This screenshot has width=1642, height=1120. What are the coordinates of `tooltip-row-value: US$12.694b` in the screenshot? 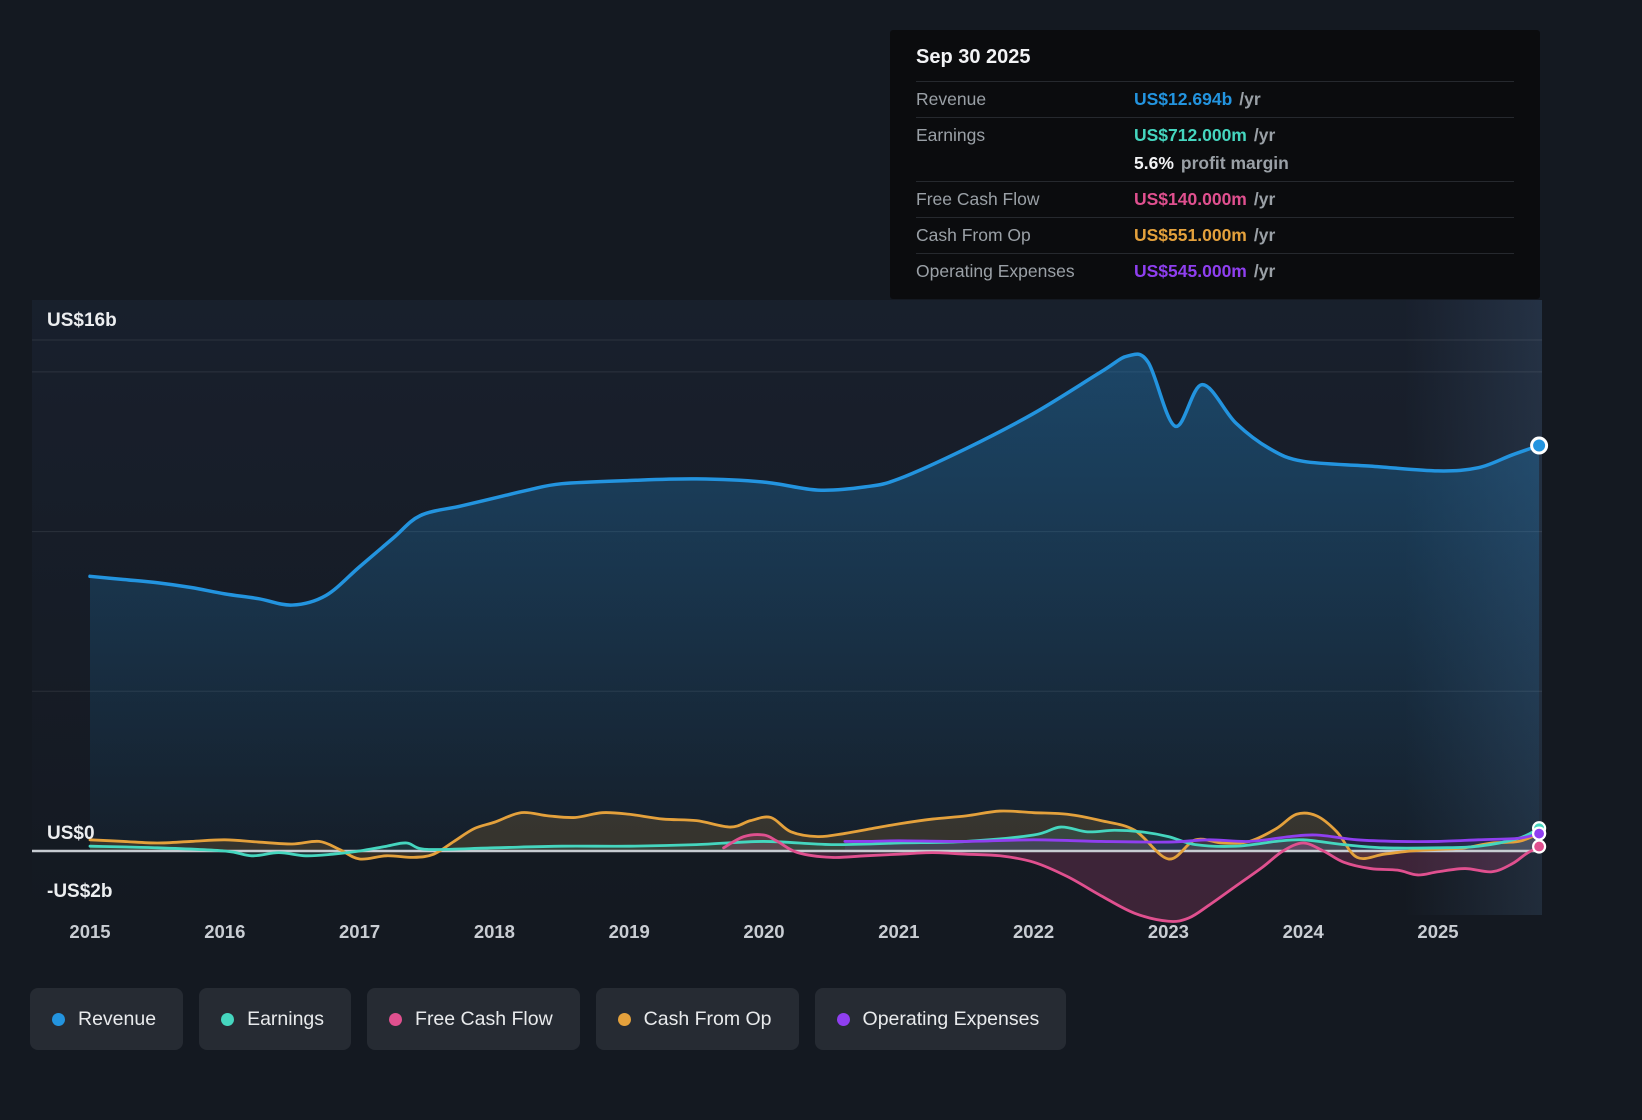 It's located at (1183, 99).